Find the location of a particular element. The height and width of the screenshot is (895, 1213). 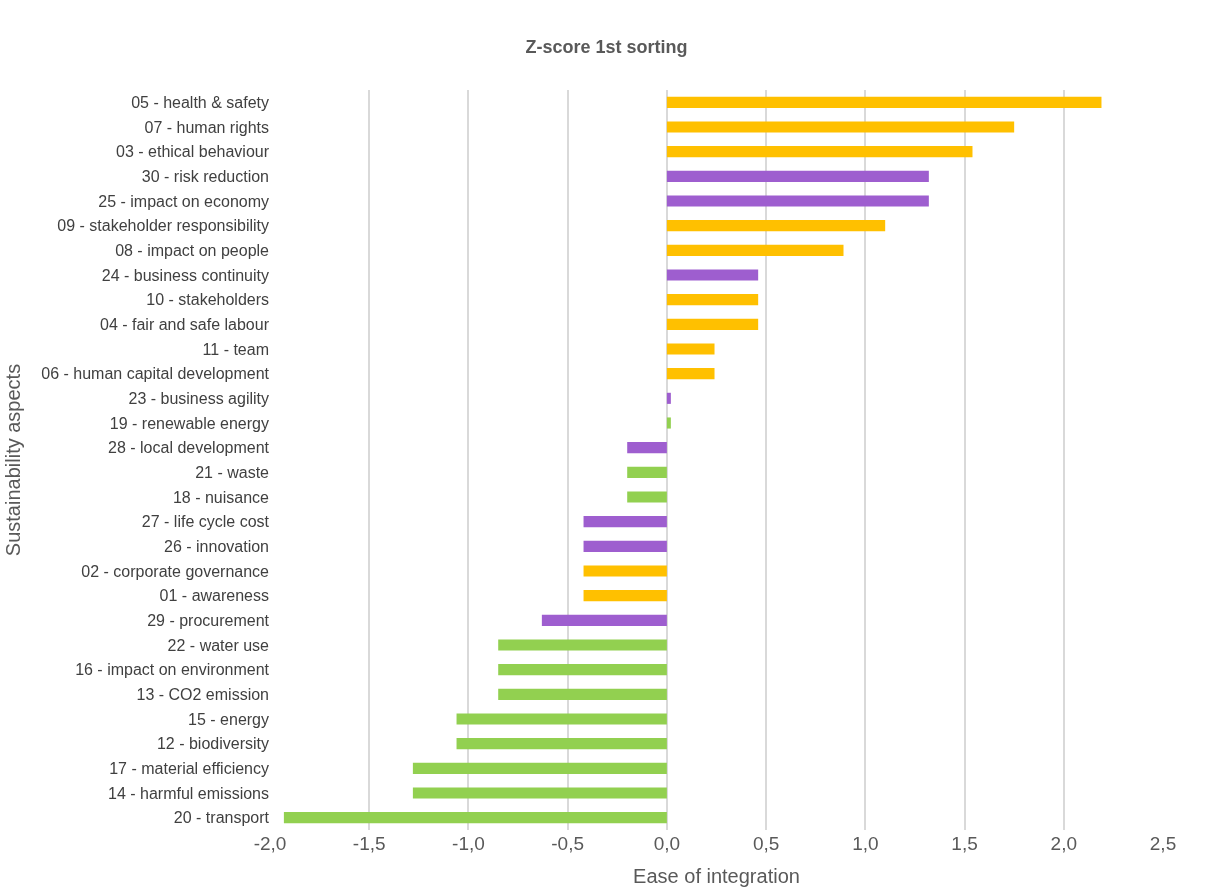

x-tick-label: -1,5 is located at coordinates (369, 843).